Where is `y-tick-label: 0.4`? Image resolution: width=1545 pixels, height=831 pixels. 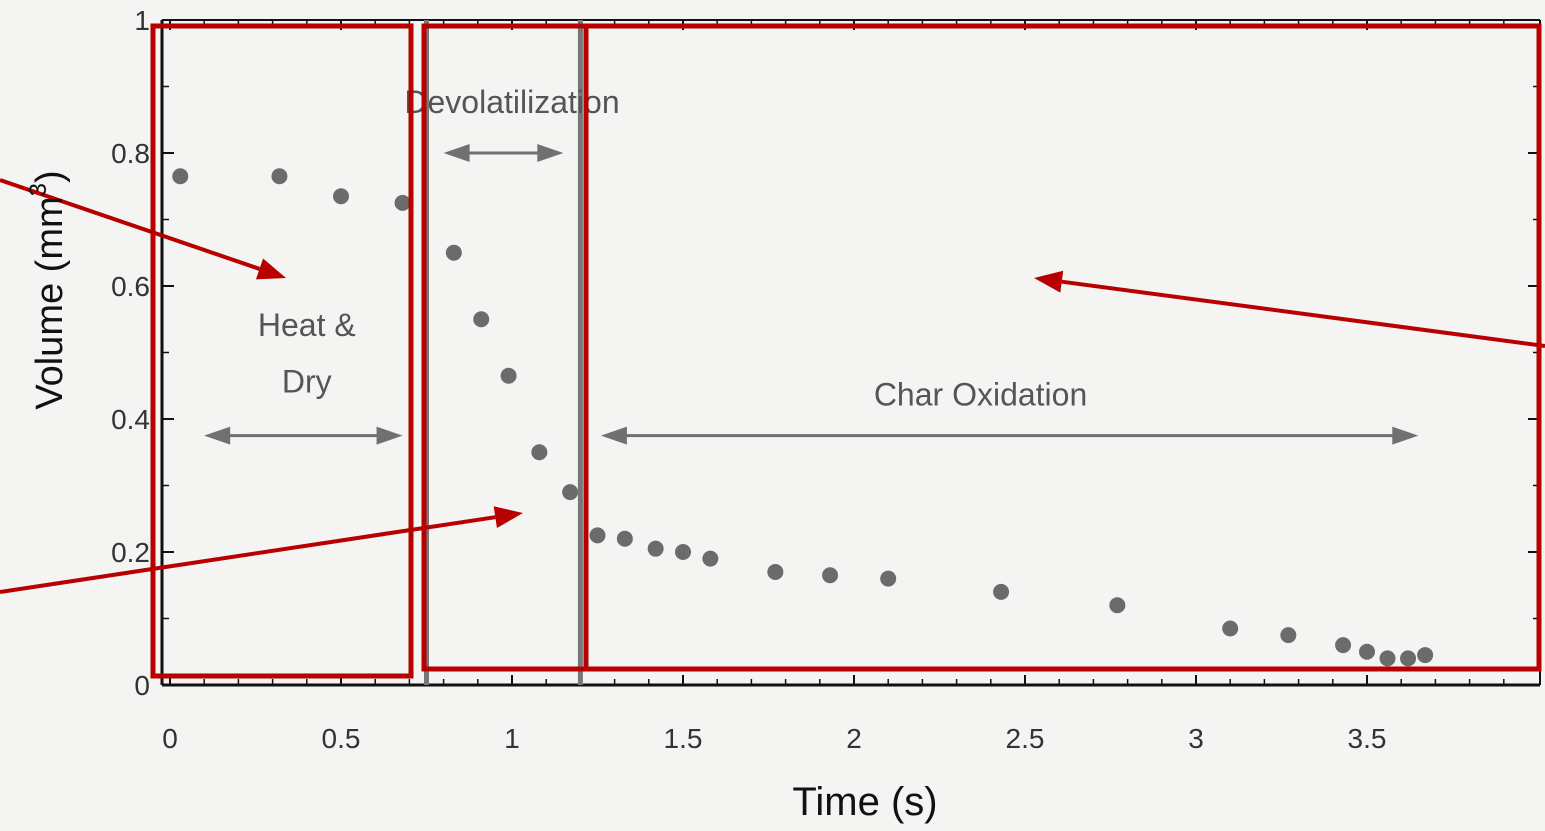
y-tick-label: 0.4 is located at coordinates (130, 419).